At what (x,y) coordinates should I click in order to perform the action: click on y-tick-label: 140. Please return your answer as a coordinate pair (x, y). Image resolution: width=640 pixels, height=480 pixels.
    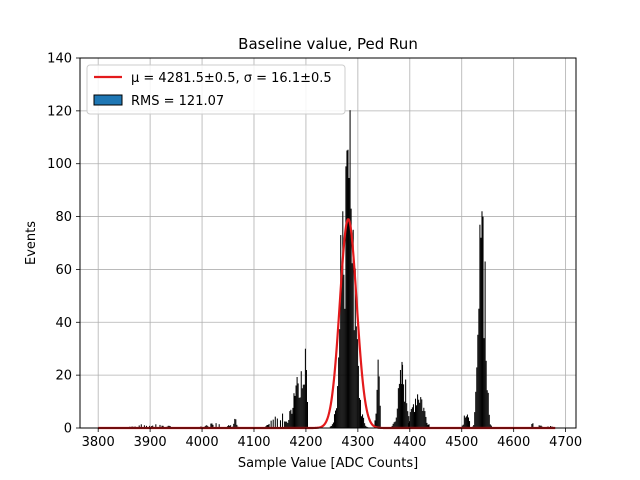
    Looking at the image, I should click on (59, 59).